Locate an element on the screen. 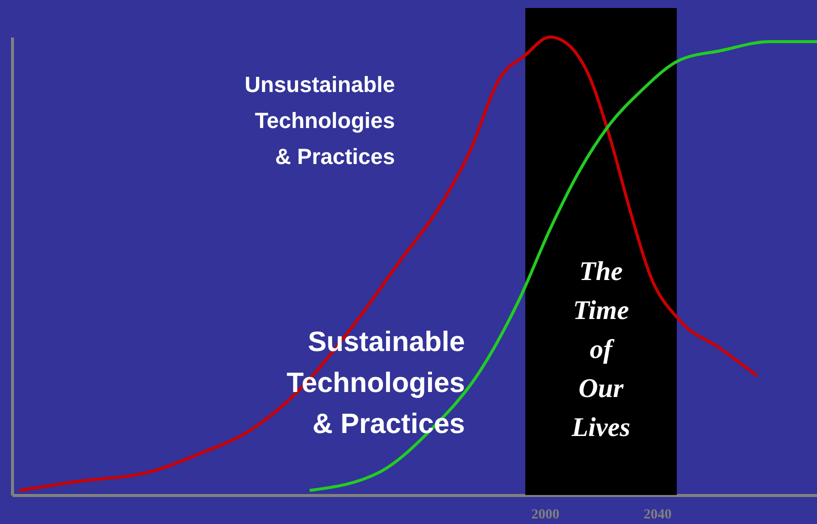 Image resolution: width=817 pixels, height=524 pixels. band-label: The Time of Our Lives is located at coordinates (600, 349).